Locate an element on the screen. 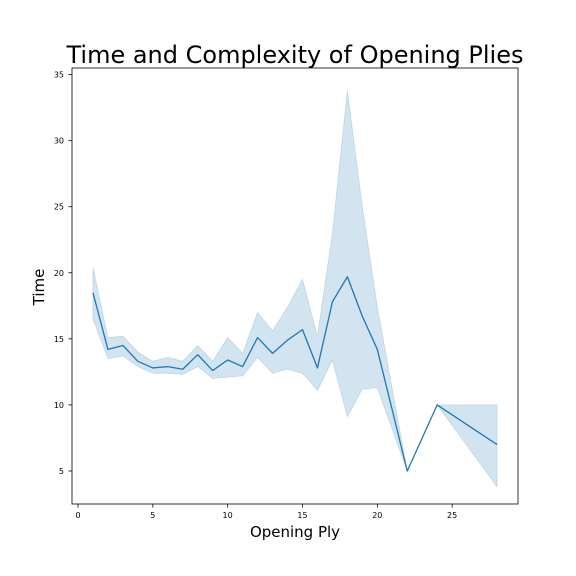  x-tick-label: 0 is located at coordinates (77, 515).